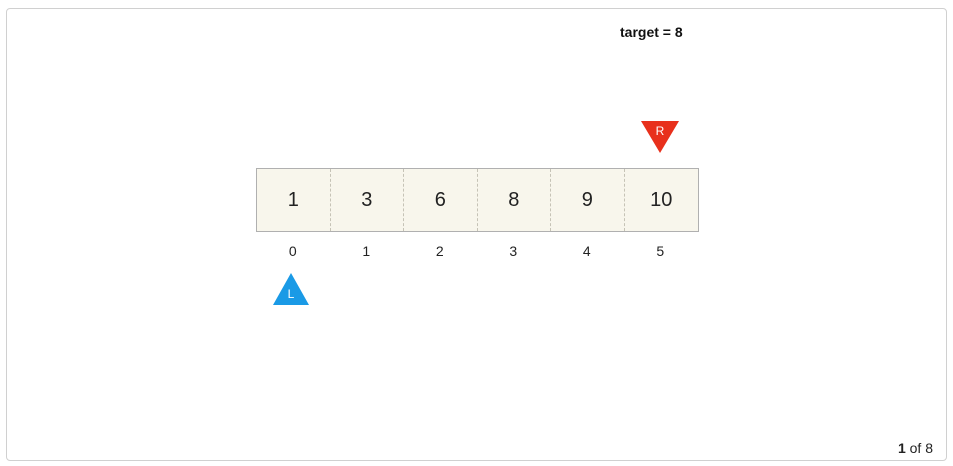 This screenshot has height=466, width=953. I want to click on right-pointer: R, so click(660, 137).